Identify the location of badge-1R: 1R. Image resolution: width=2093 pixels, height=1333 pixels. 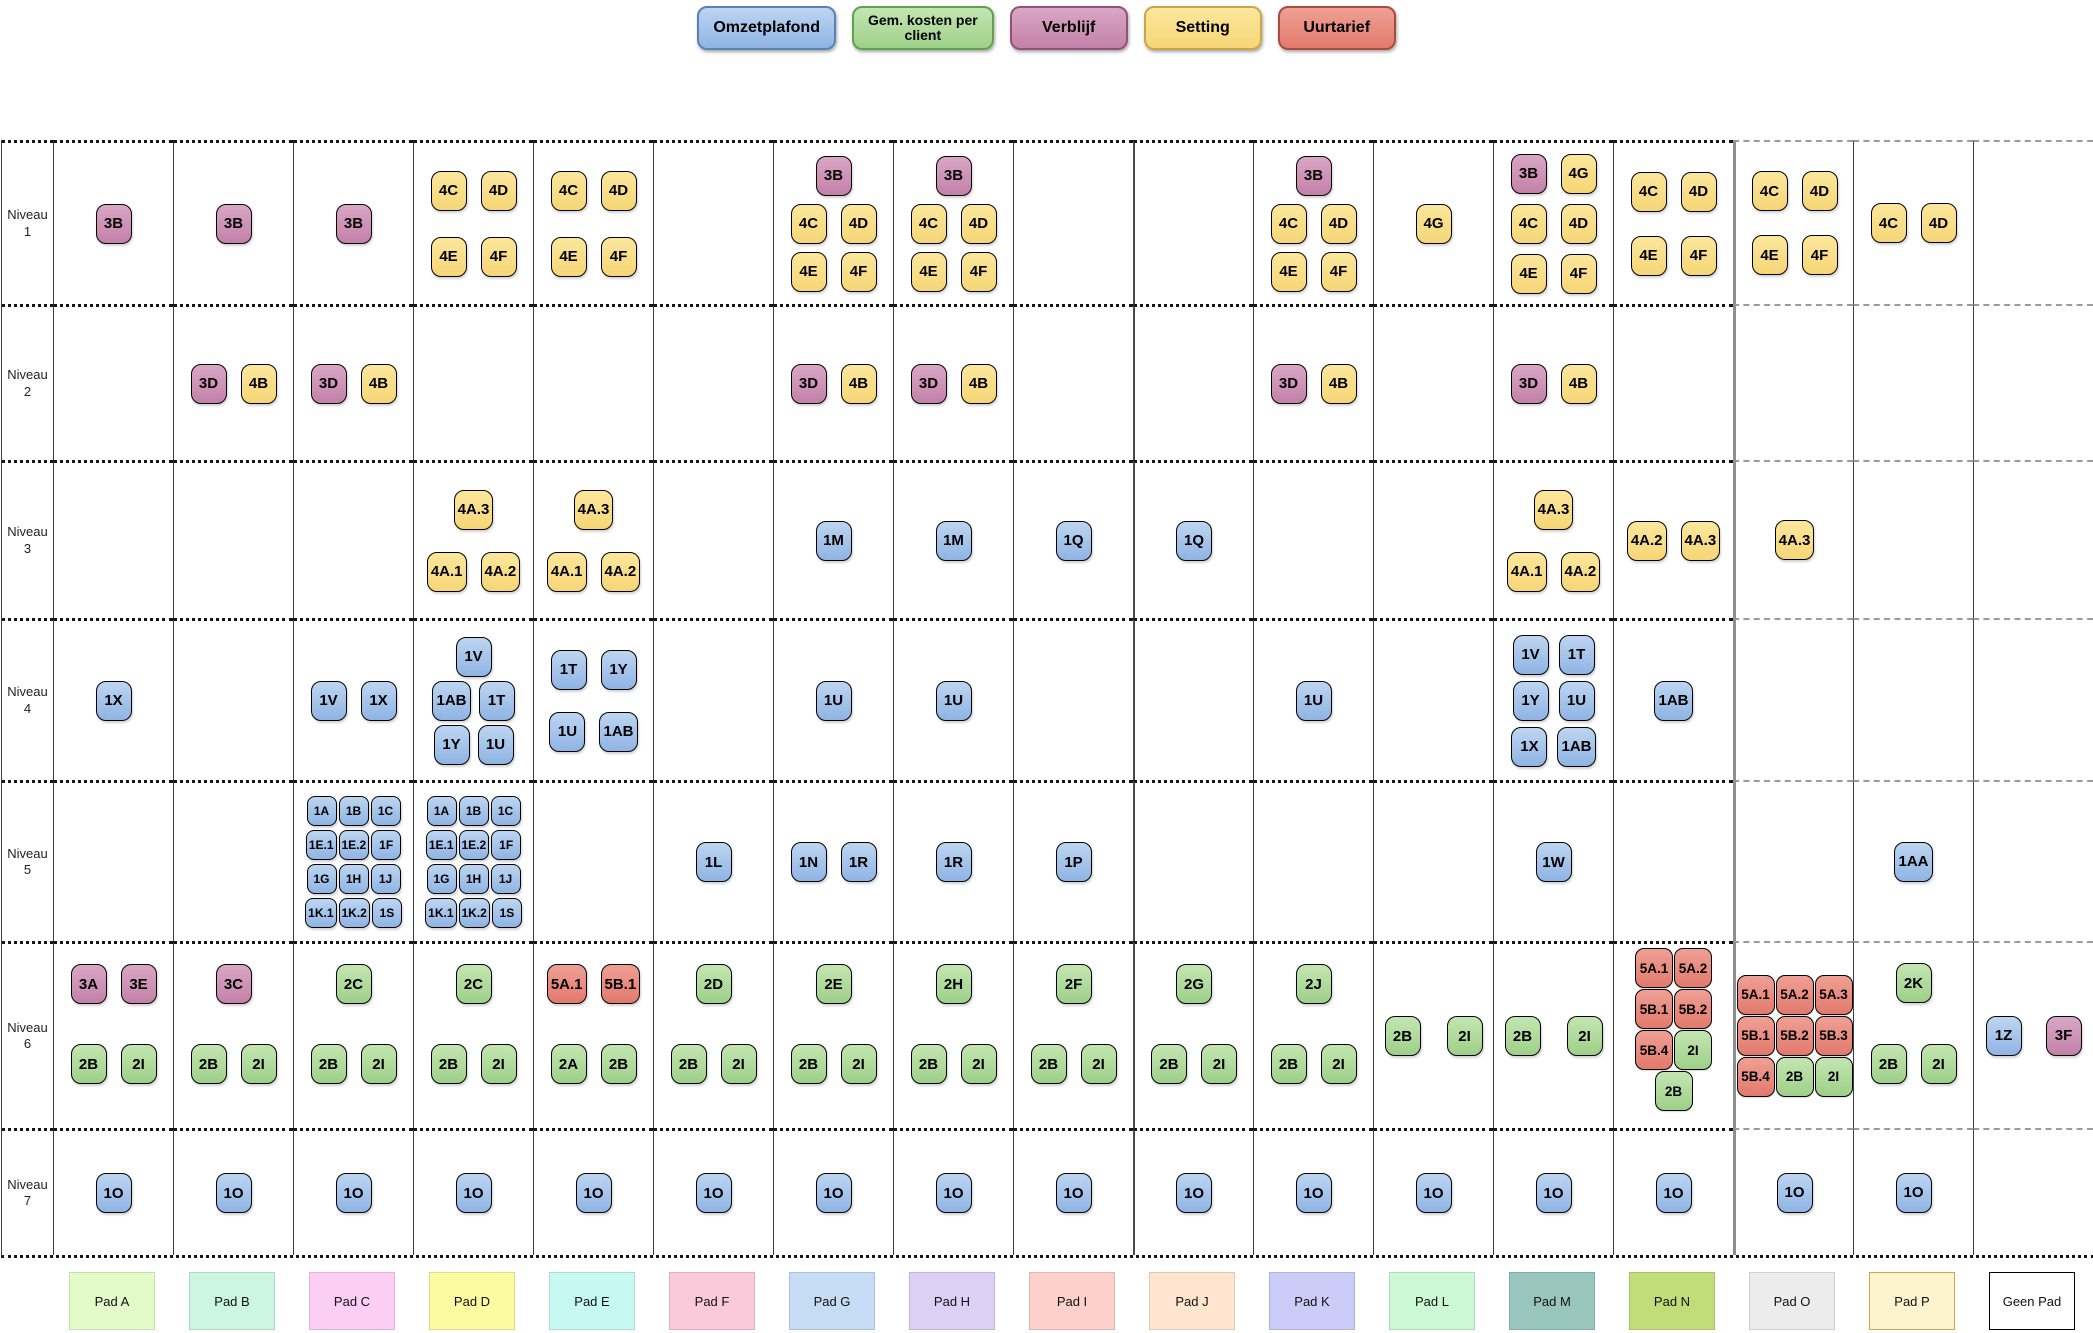
(953, 862).